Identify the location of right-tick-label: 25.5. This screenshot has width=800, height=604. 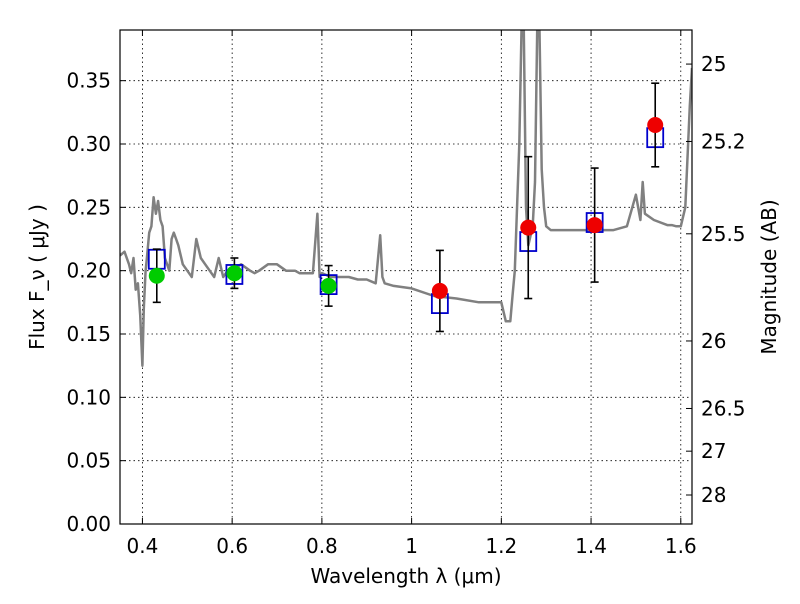
(723, 234).